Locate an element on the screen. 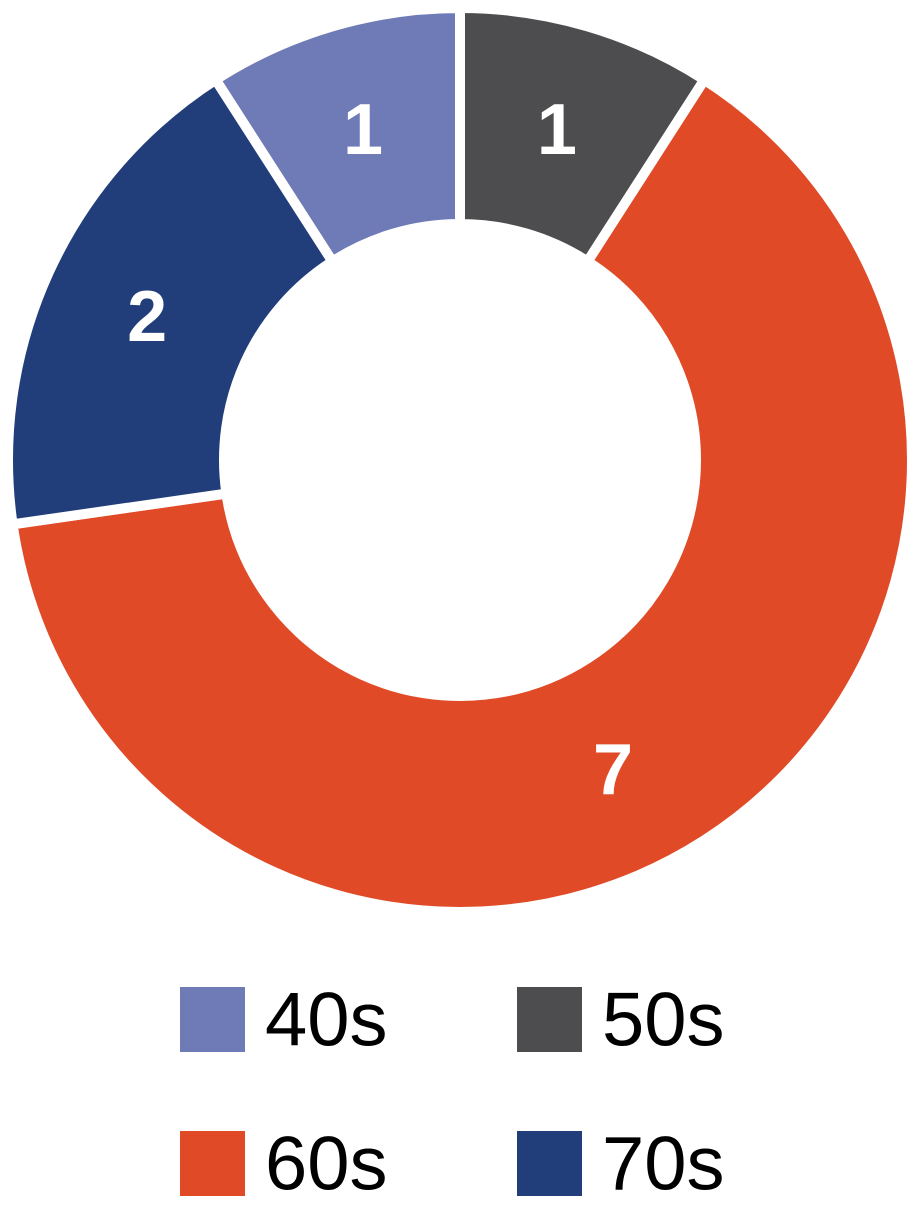 This screenshot has height=1212, width=921. legend-label: 60s is located at coordinates (326, 1164).